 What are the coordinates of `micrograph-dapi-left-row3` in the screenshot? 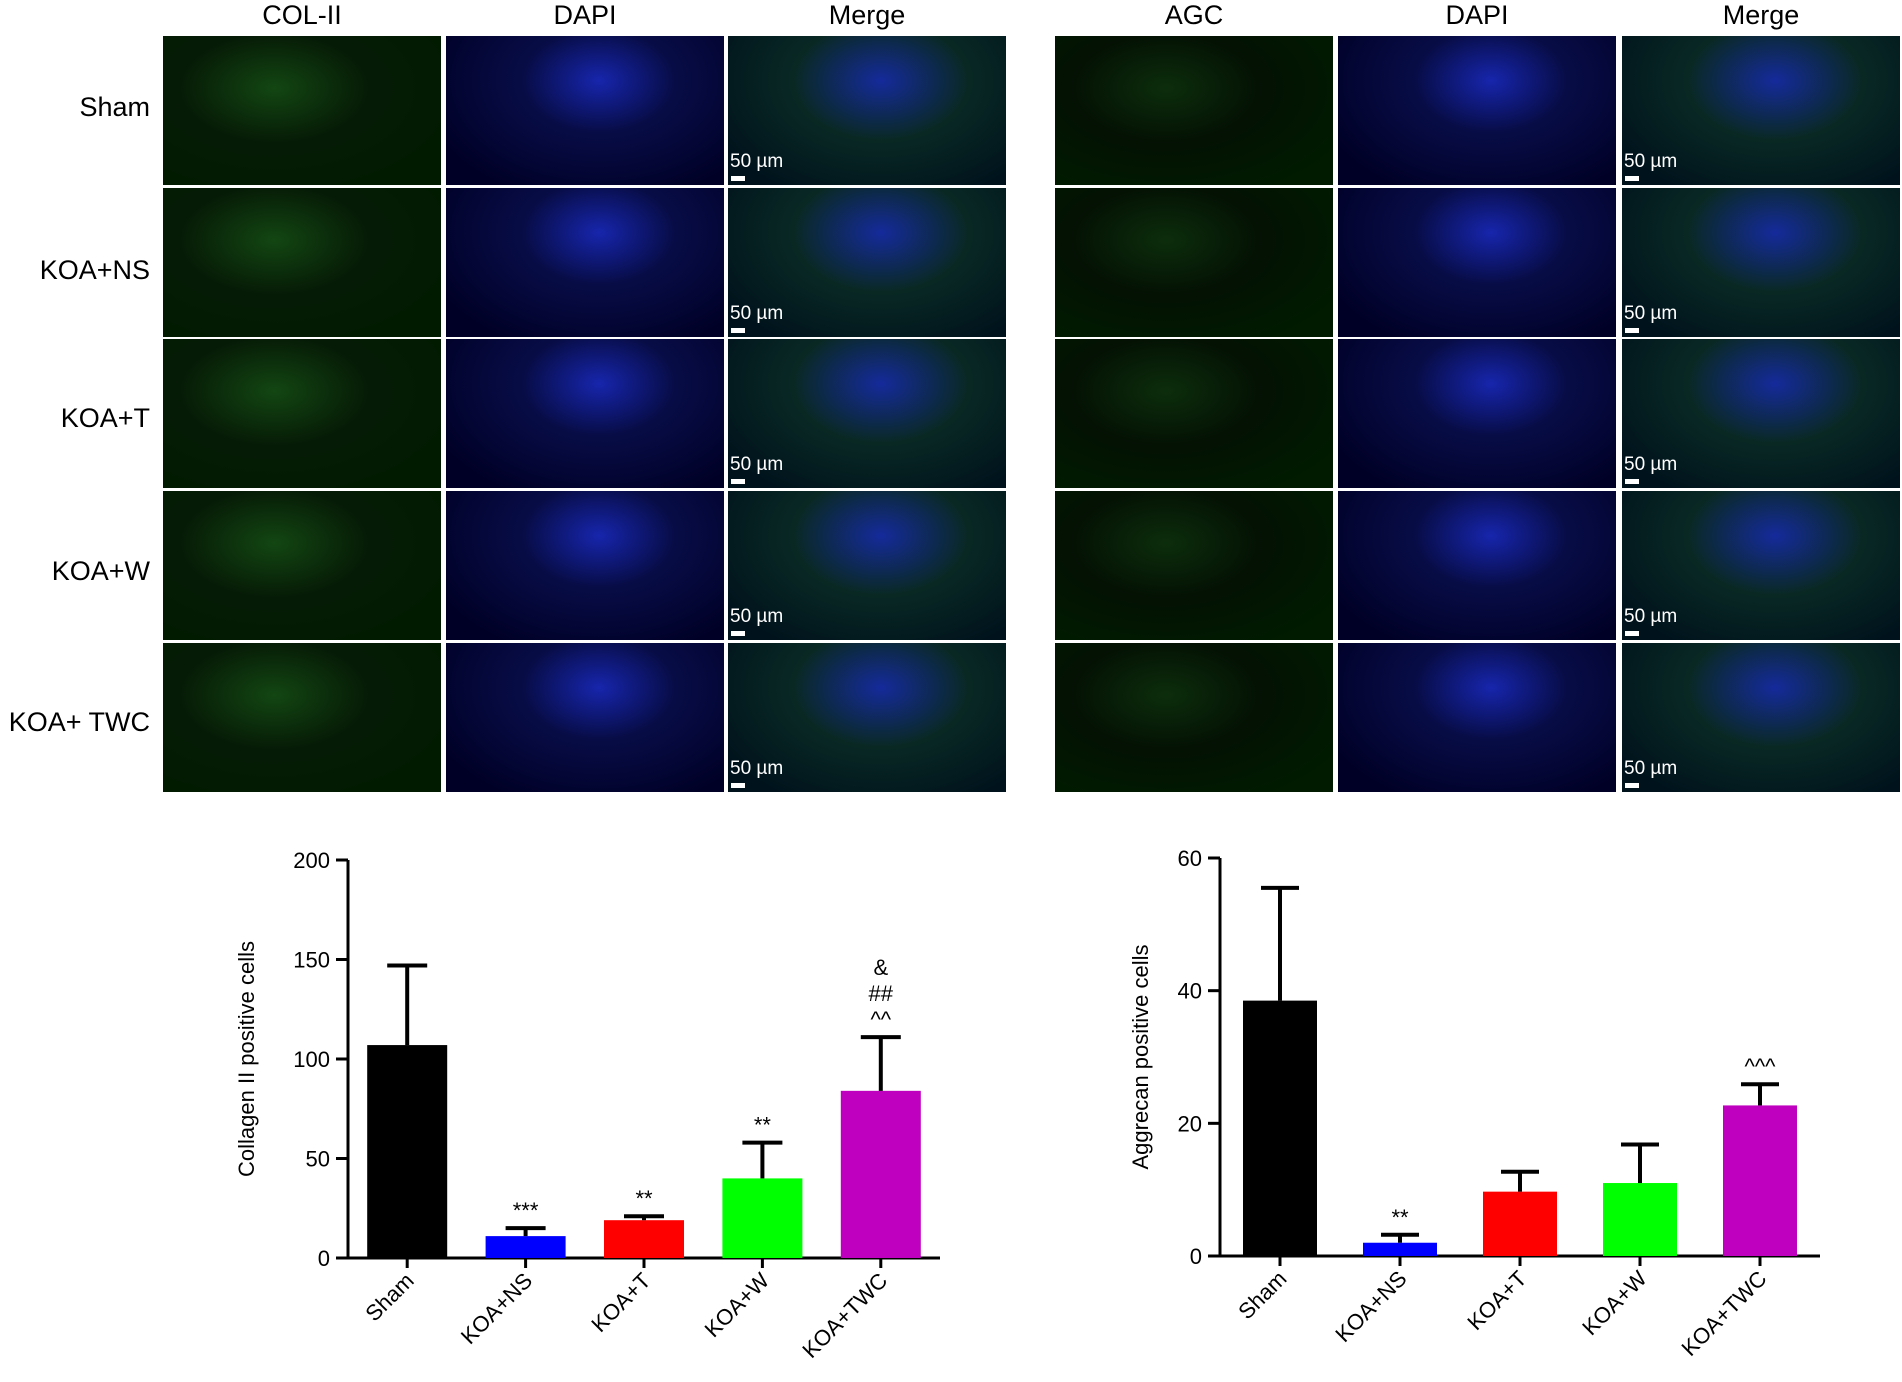 It's located at (585, 413).